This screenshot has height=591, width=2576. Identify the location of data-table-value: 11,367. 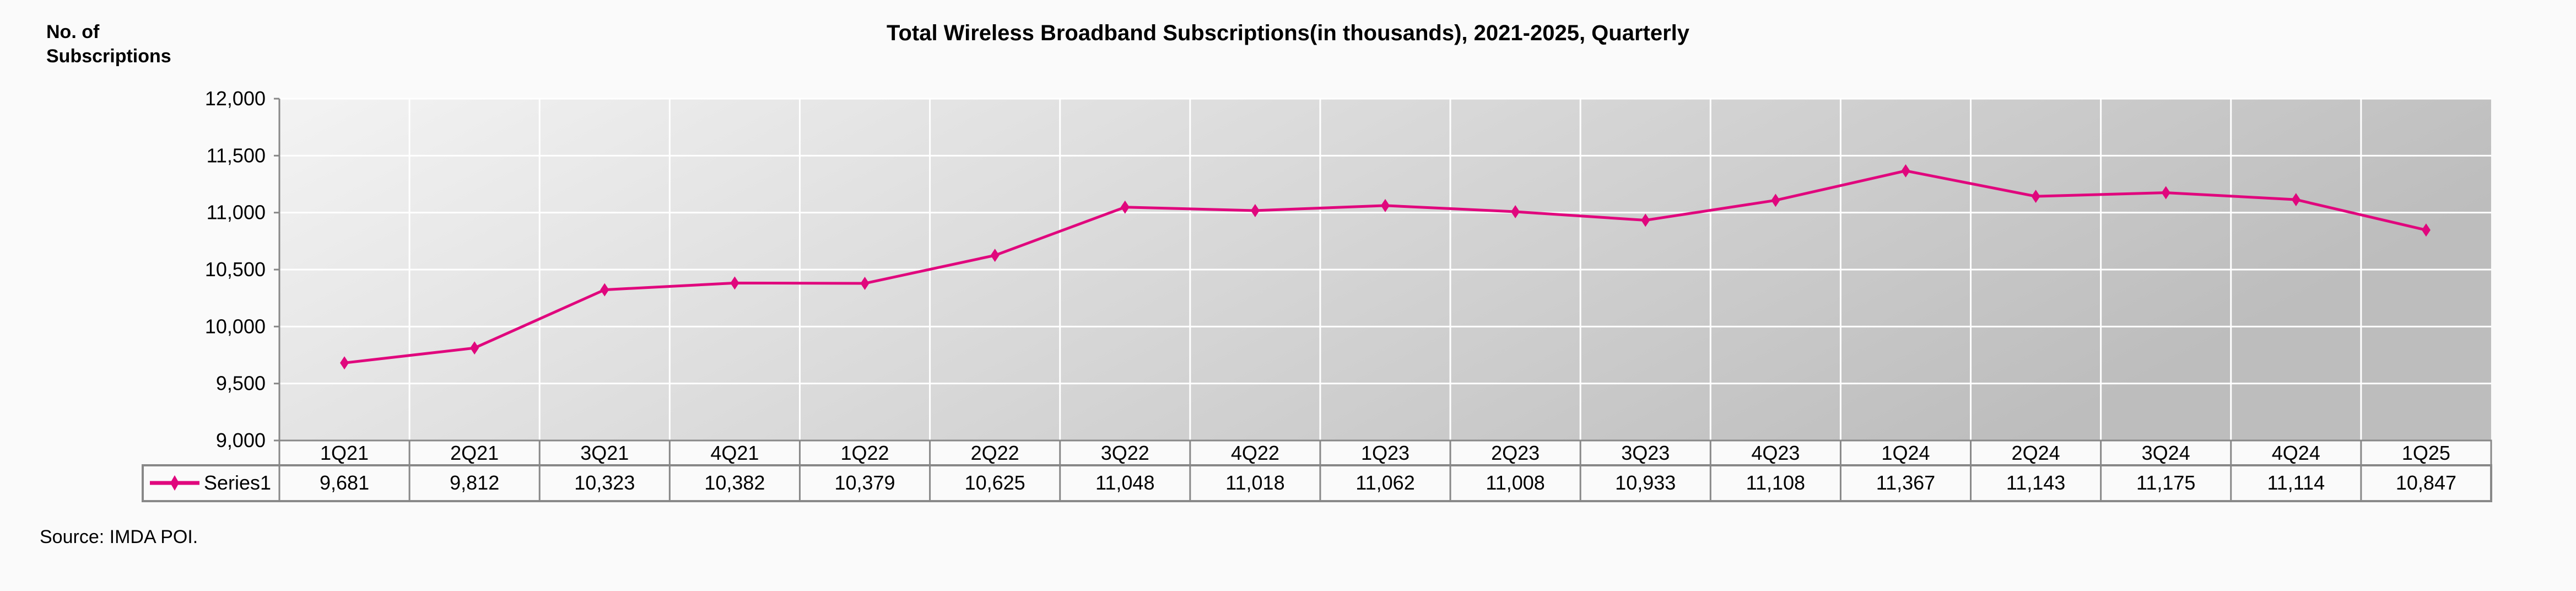
(1905, 482).